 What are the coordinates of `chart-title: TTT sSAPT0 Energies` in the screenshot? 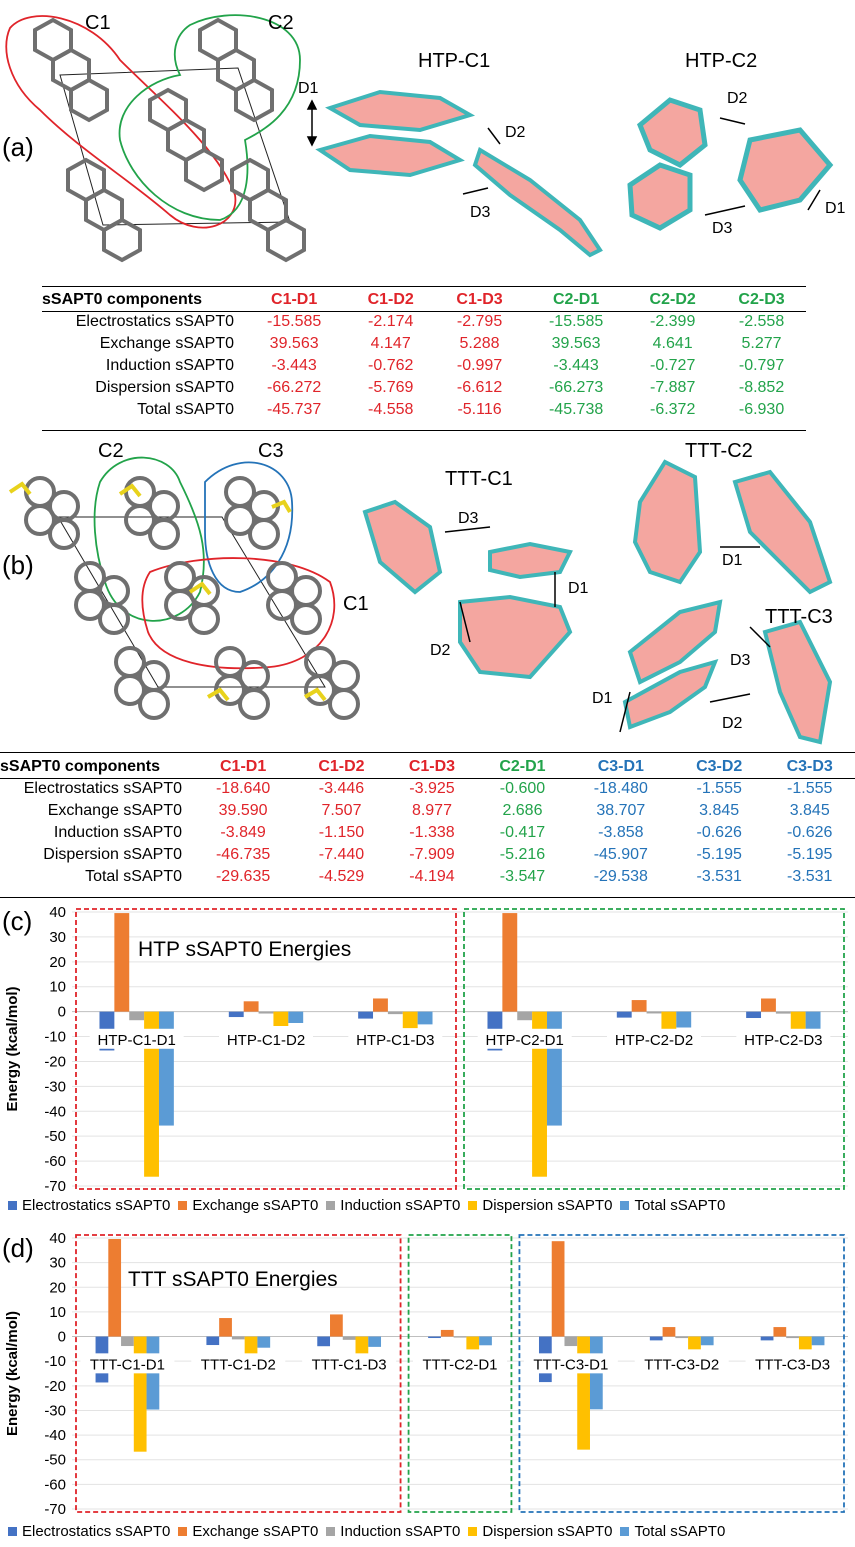 It's located at (233, 1279).